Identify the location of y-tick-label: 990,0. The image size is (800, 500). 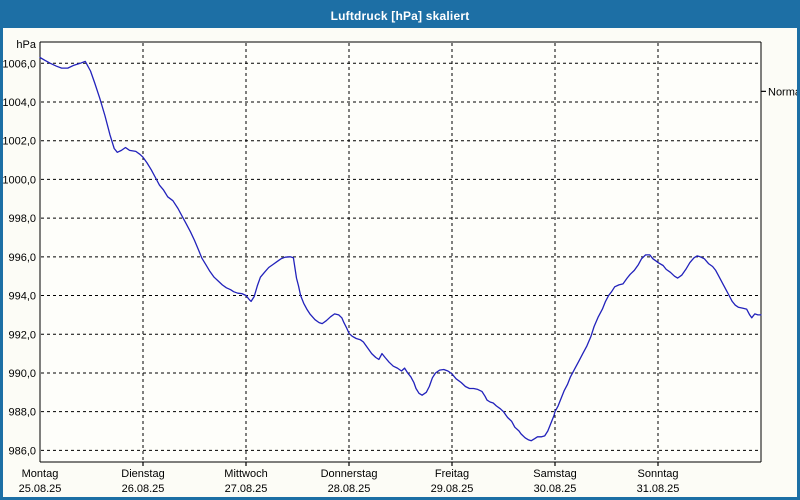
(22, 374).